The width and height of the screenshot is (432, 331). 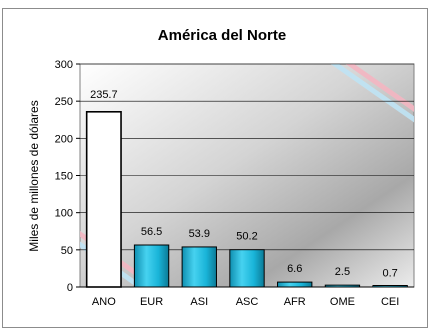 I want to click on x-axis-ticks: ANO EUR ASI ASC AFR OME CEI, so click(x=247, y=297).